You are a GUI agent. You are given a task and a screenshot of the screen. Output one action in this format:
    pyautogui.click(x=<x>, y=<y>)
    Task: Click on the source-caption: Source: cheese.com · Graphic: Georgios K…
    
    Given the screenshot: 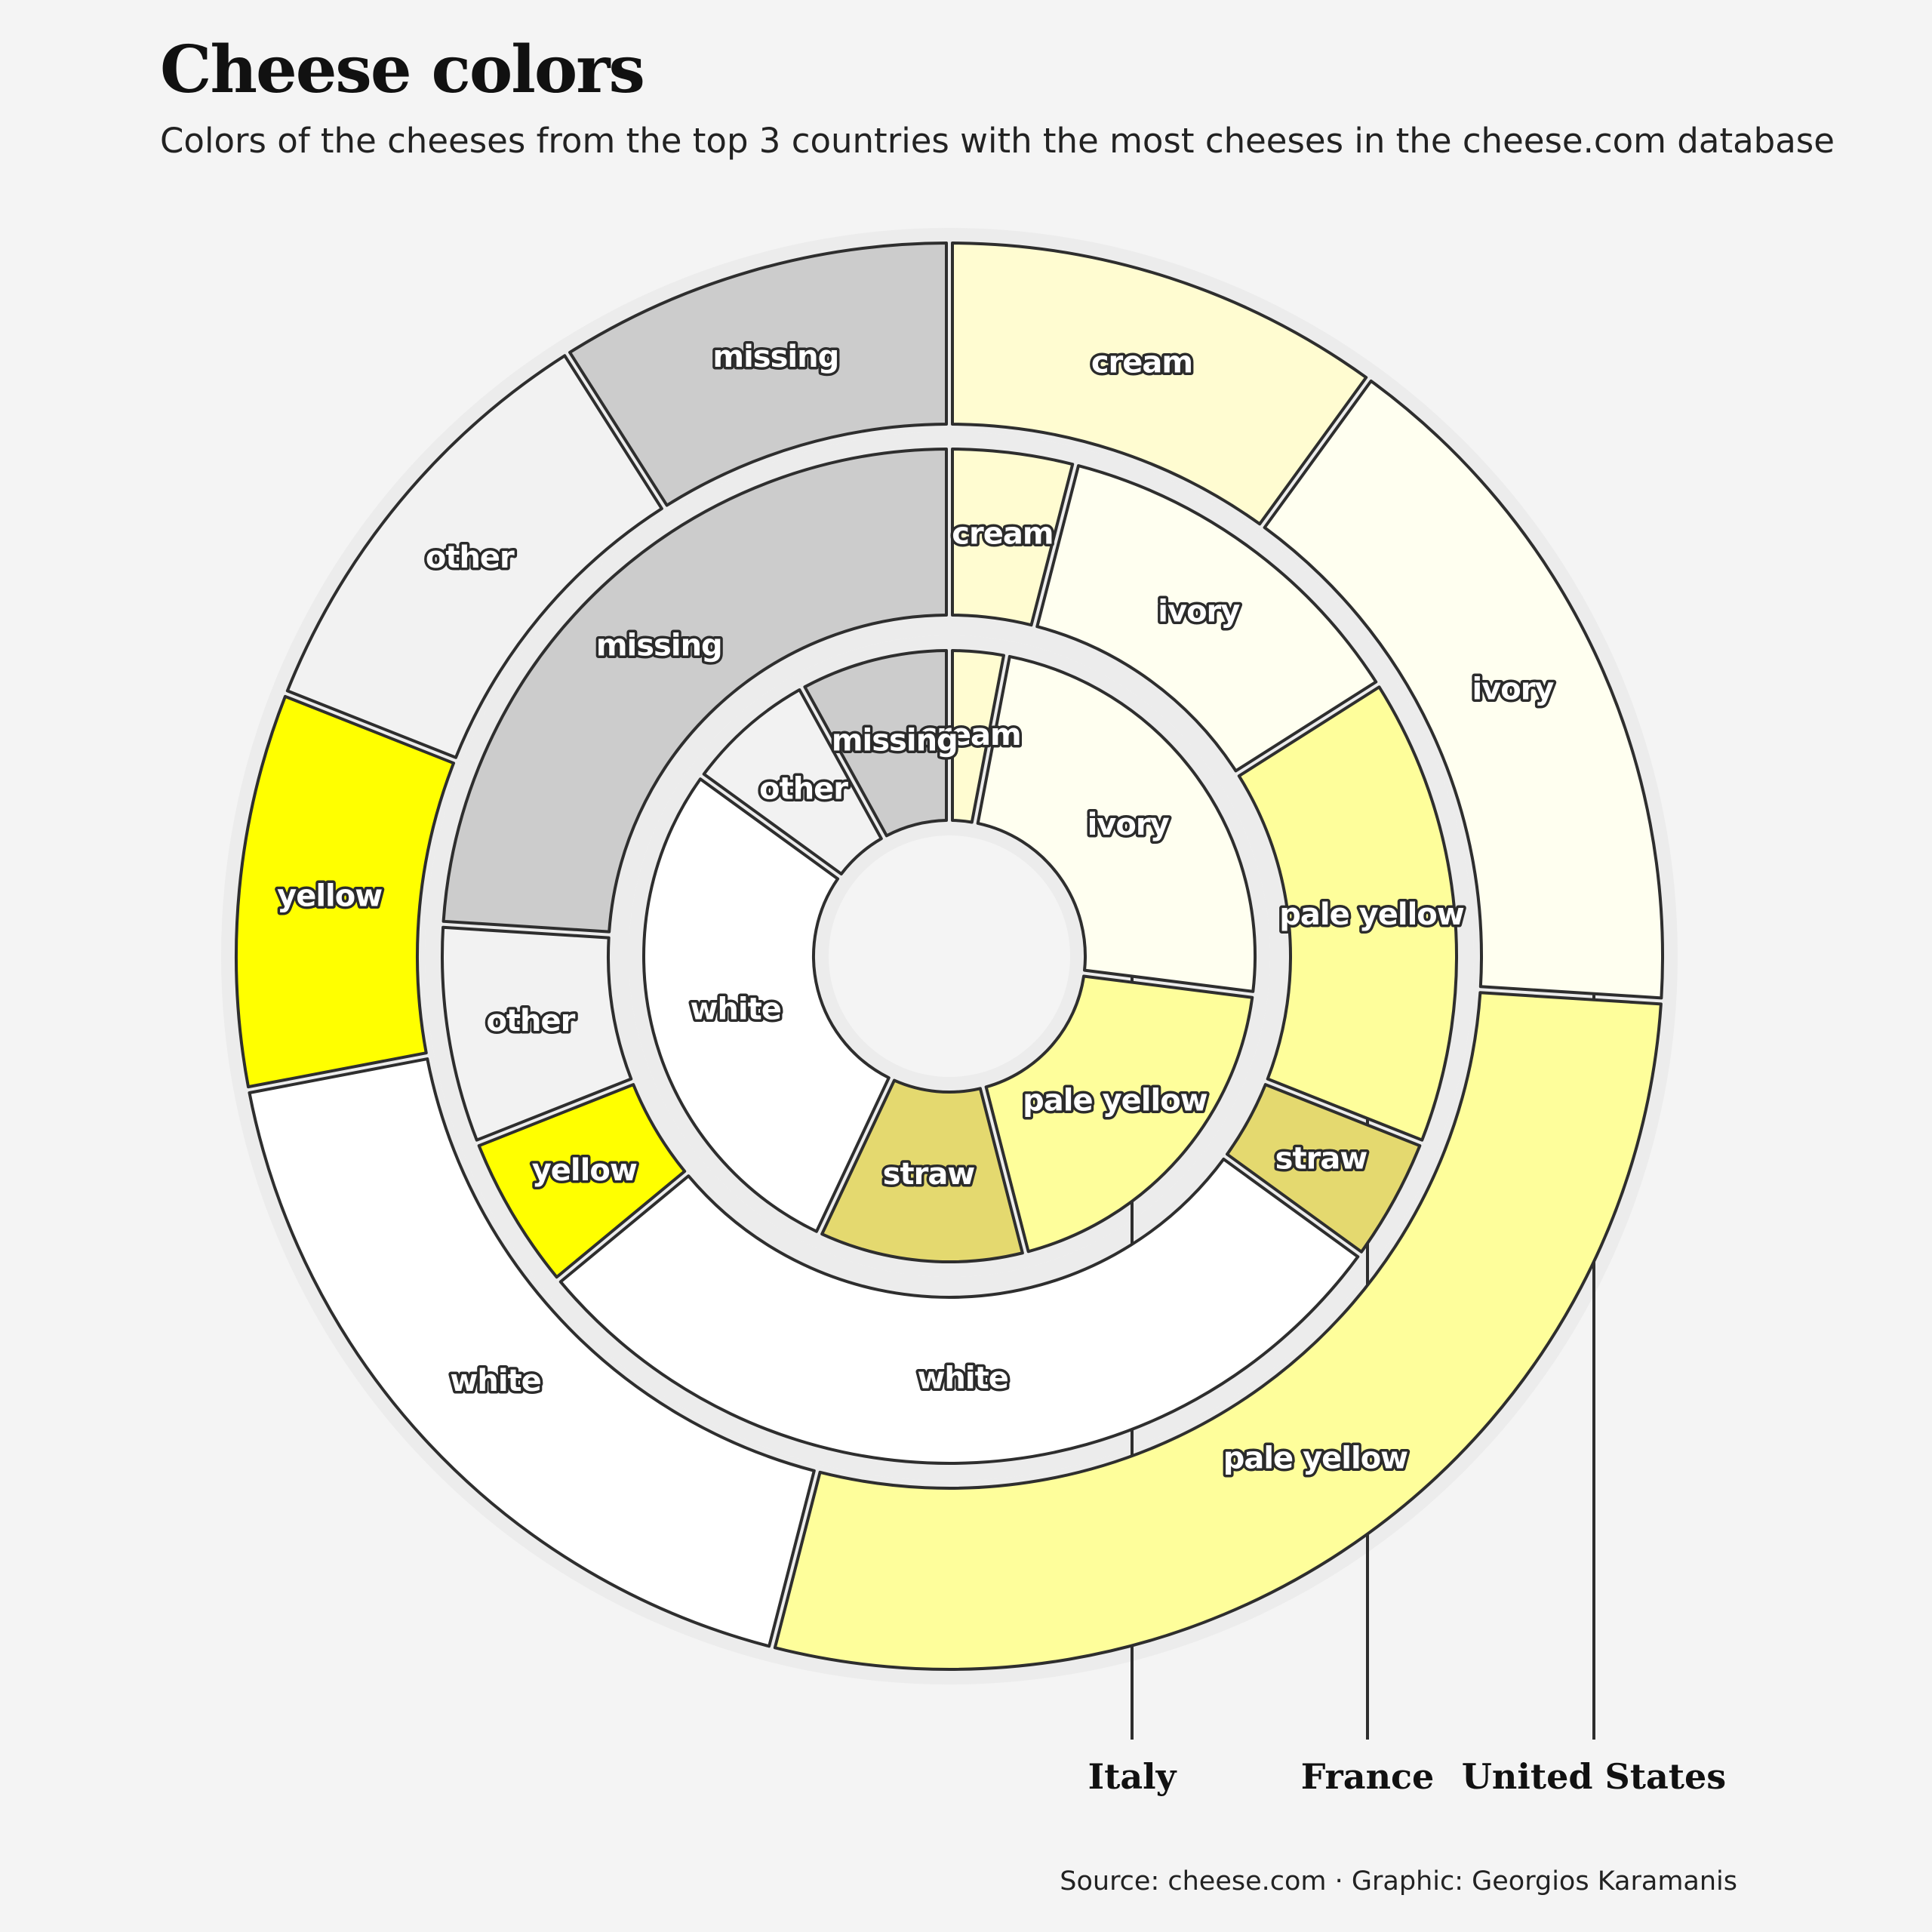 What is the action you would take?
    pyautogui.click(x=1398, y=1881)
    